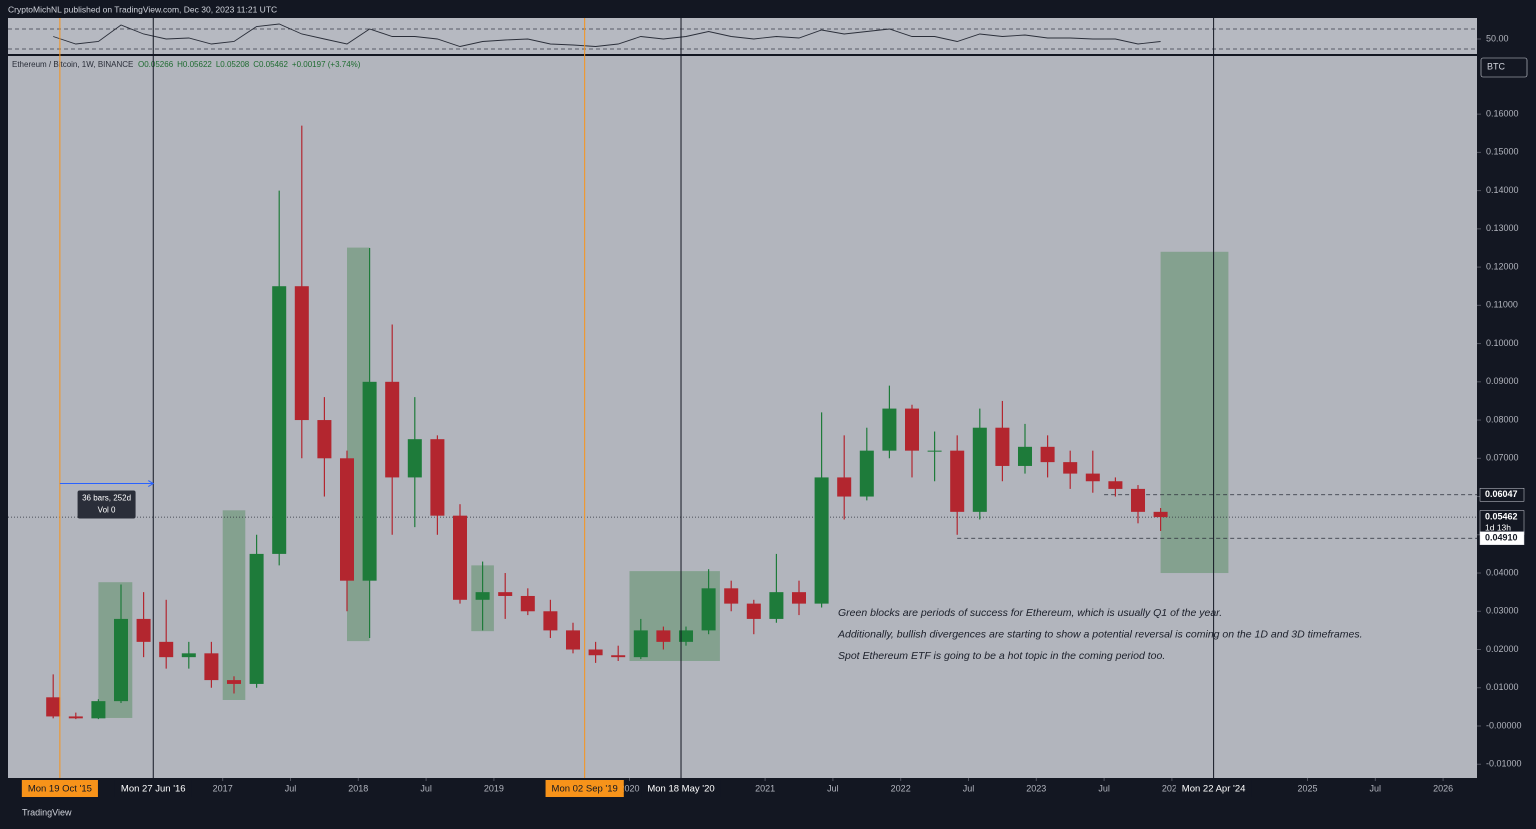 This screenshot has height=829, width=1536. What do you see at coordinates (1502, 611) in the screenshot?
I see `y-tick-label: 0.03000` at bounding box center [1502, 611].